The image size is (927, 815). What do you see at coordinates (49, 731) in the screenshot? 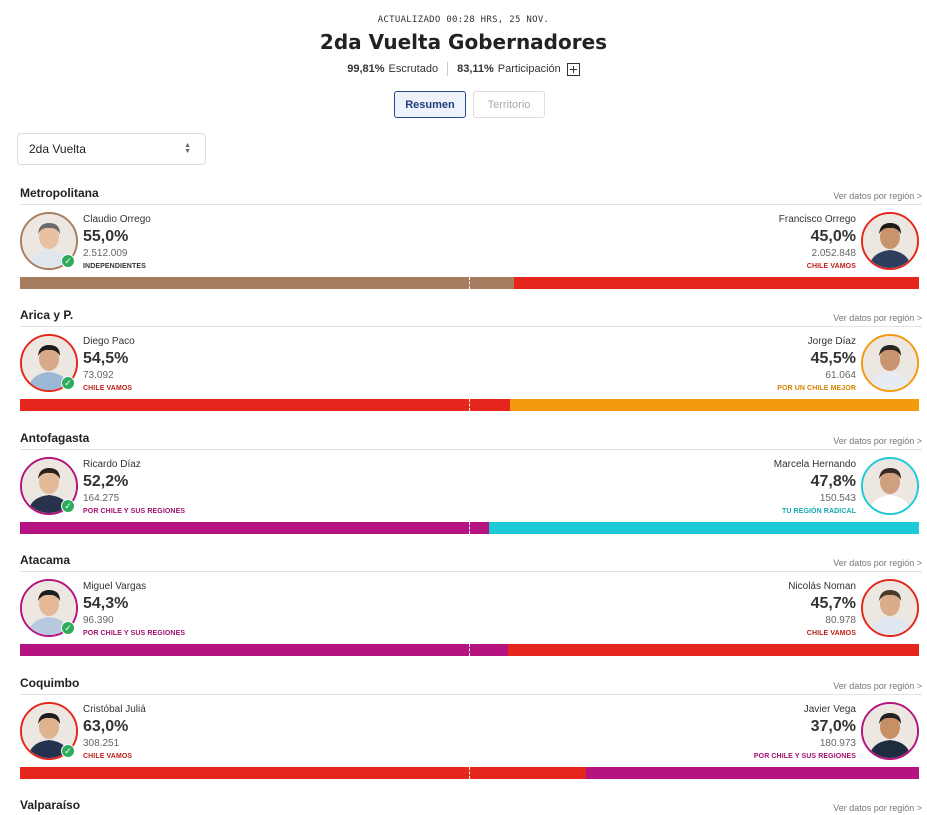
I see `candidate-photo-left` at bounding box center [49, 731].